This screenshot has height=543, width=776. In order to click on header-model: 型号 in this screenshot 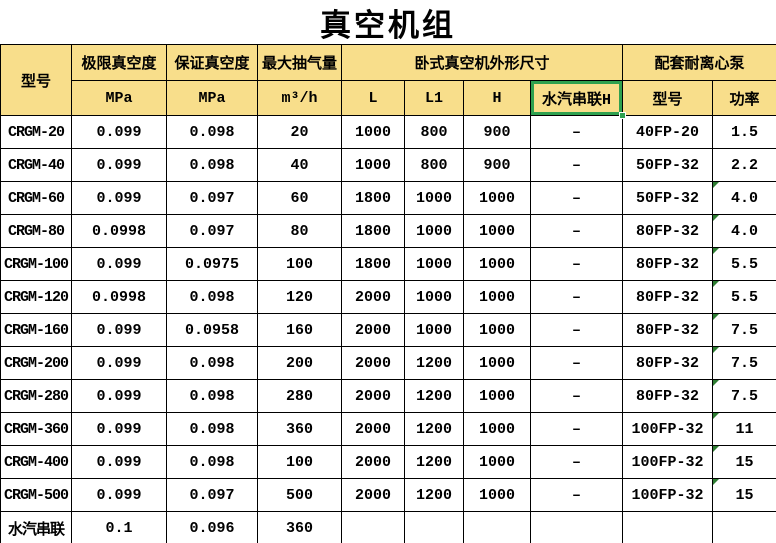, I will do `click(36, 80)`.